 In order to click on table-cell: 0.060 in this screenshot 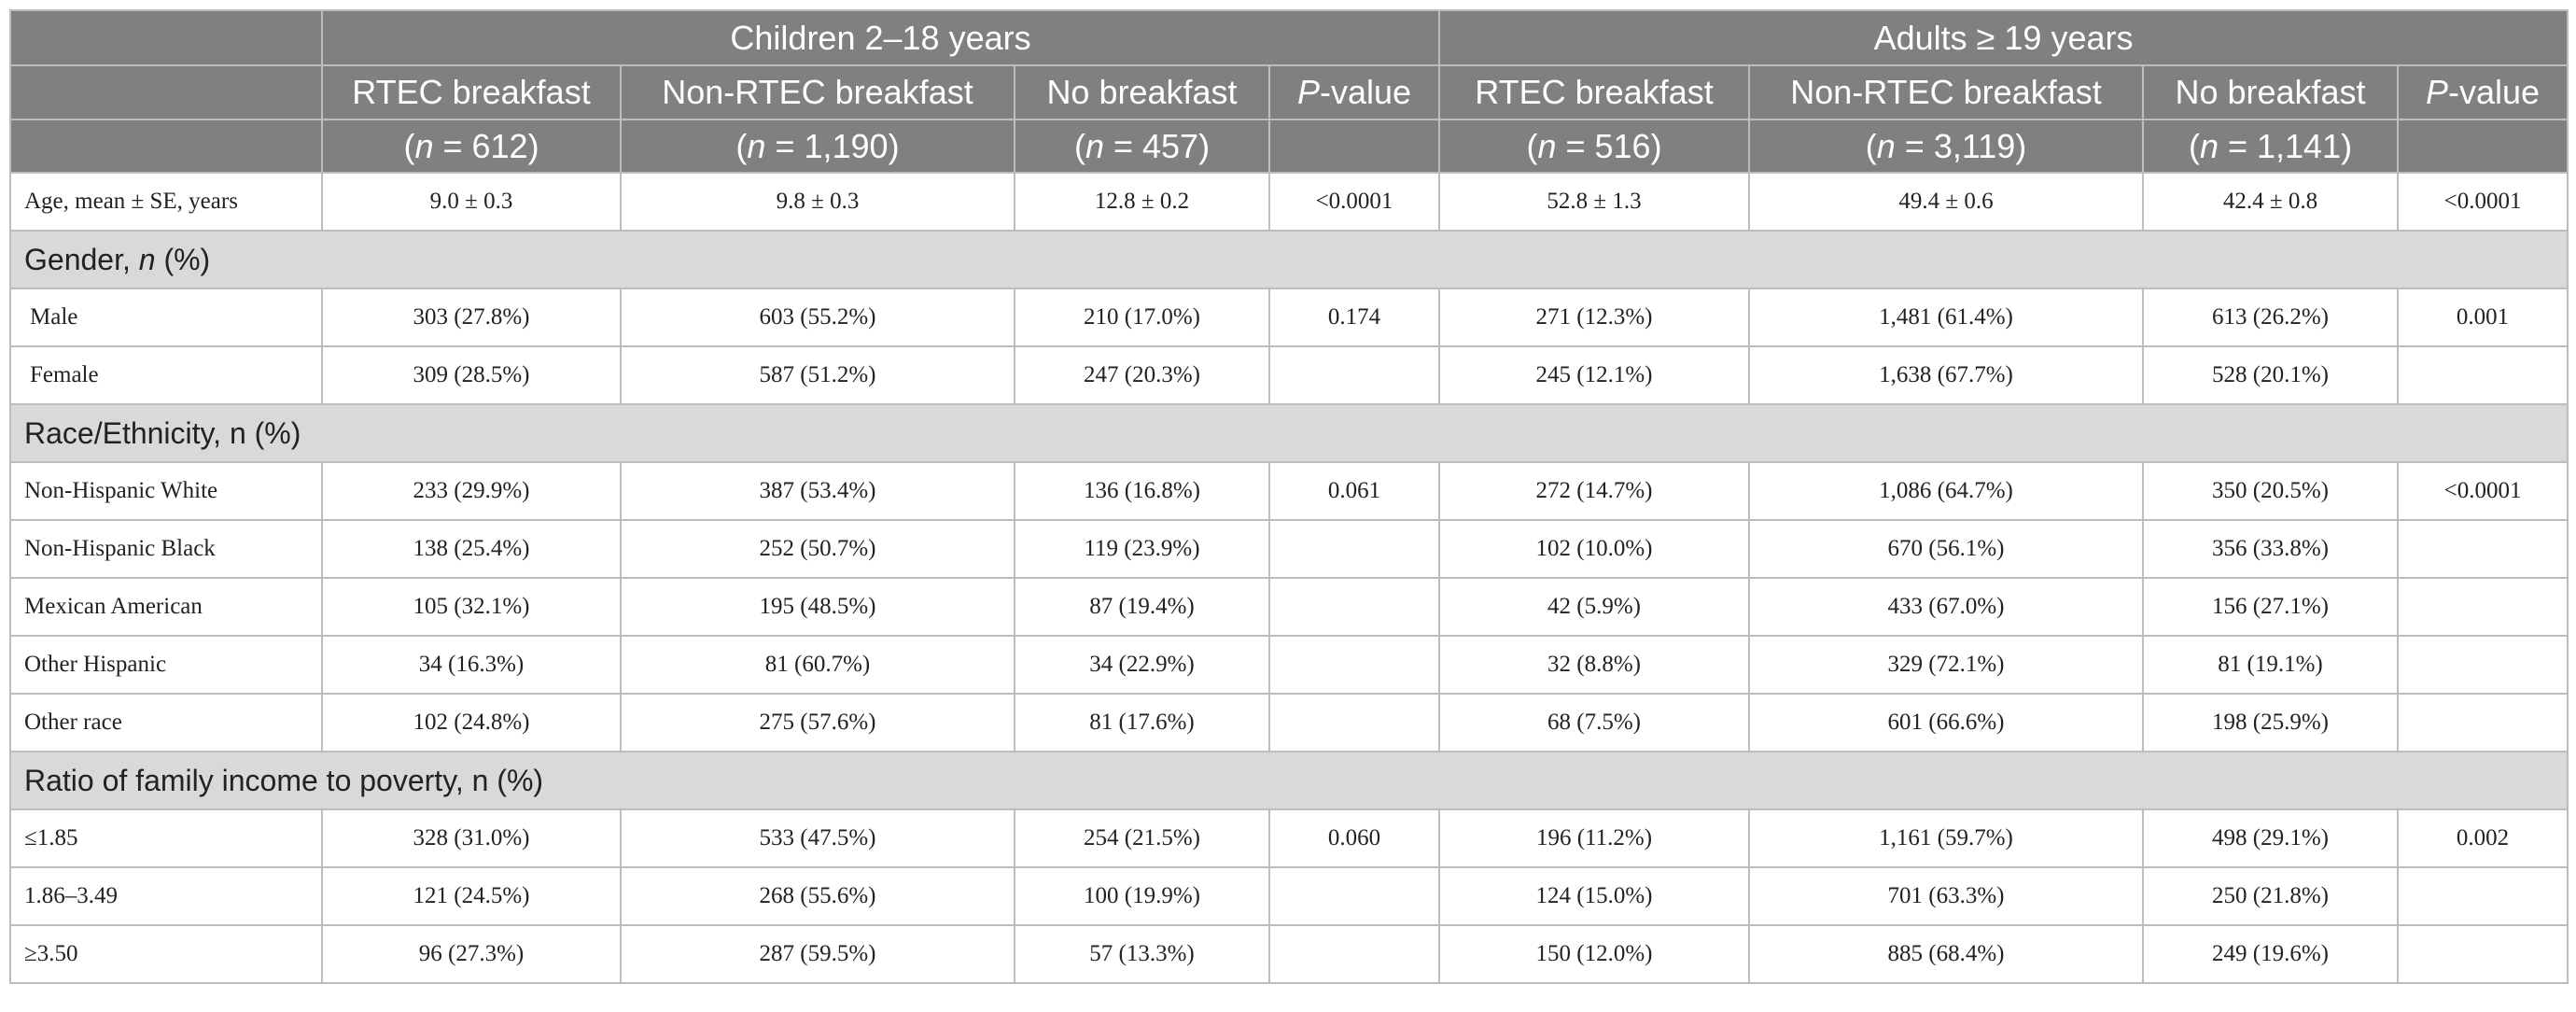, I will do `click(1354, 838)`.